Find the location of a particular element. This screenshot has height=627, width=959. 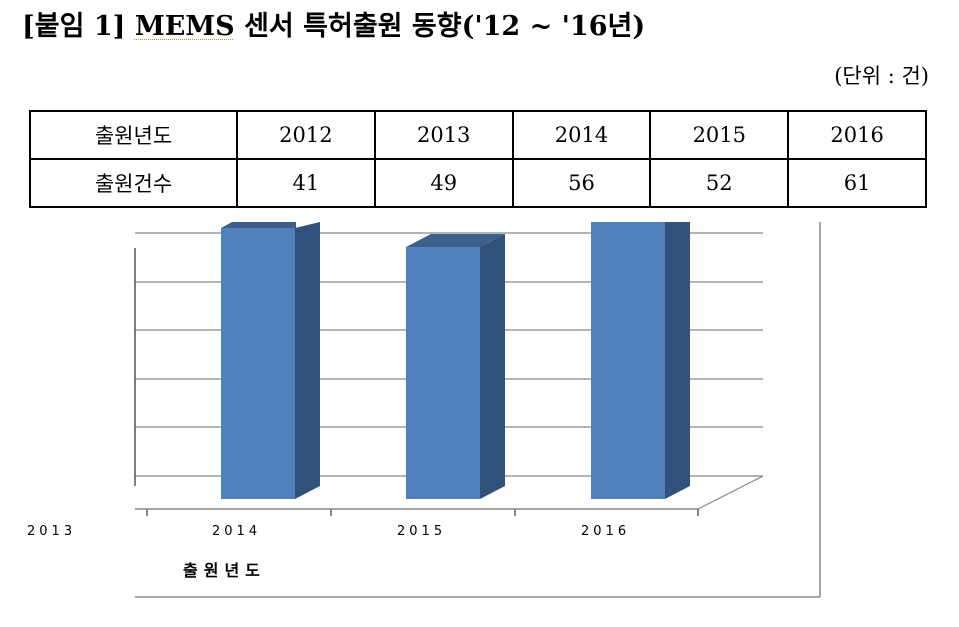

year-cell: 2016 is located at coordinates (857, 135).